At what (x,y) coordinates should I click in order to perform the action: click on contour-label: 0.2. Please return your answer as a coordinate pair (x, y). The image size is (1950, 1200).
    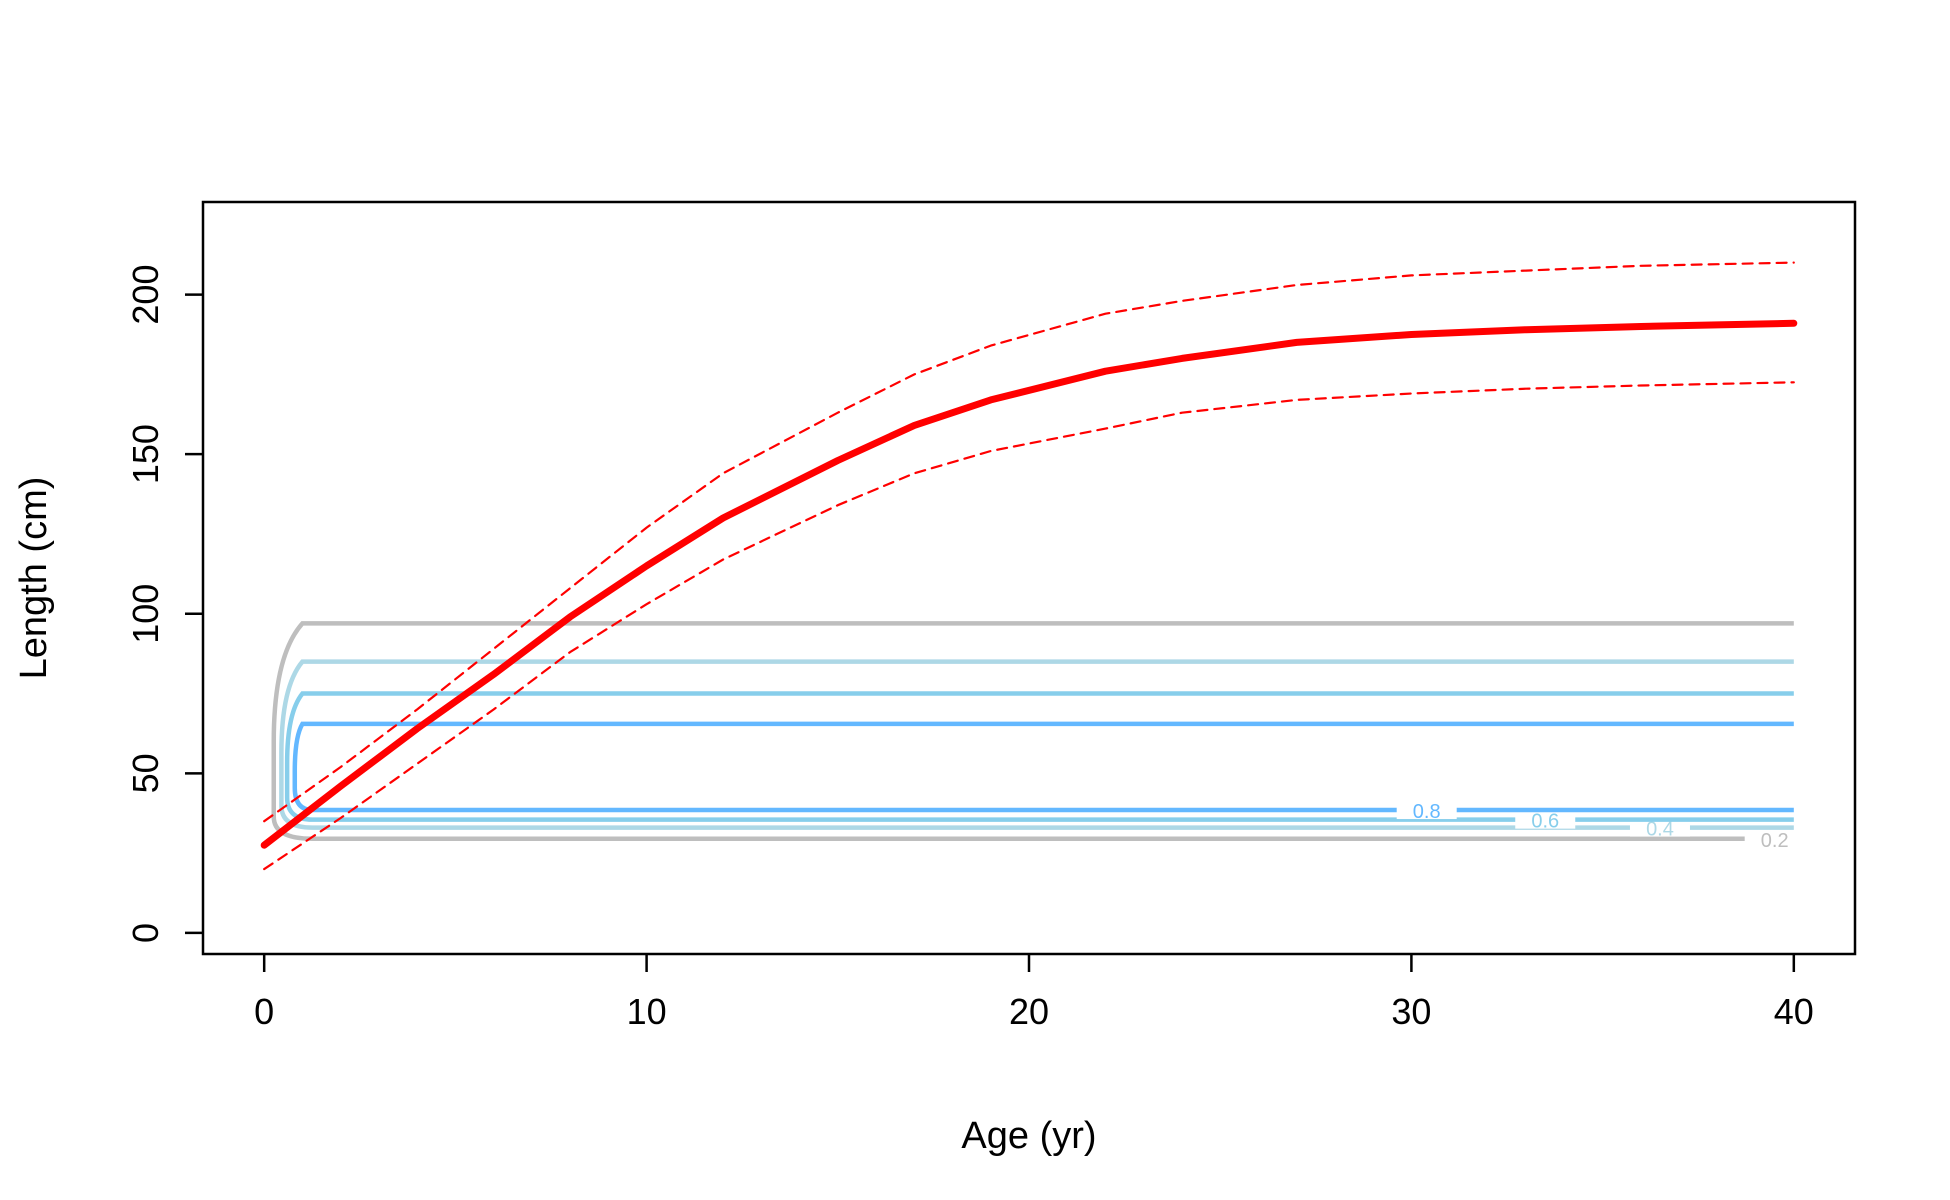
    Looking at the image, I should click on (1775, 841).